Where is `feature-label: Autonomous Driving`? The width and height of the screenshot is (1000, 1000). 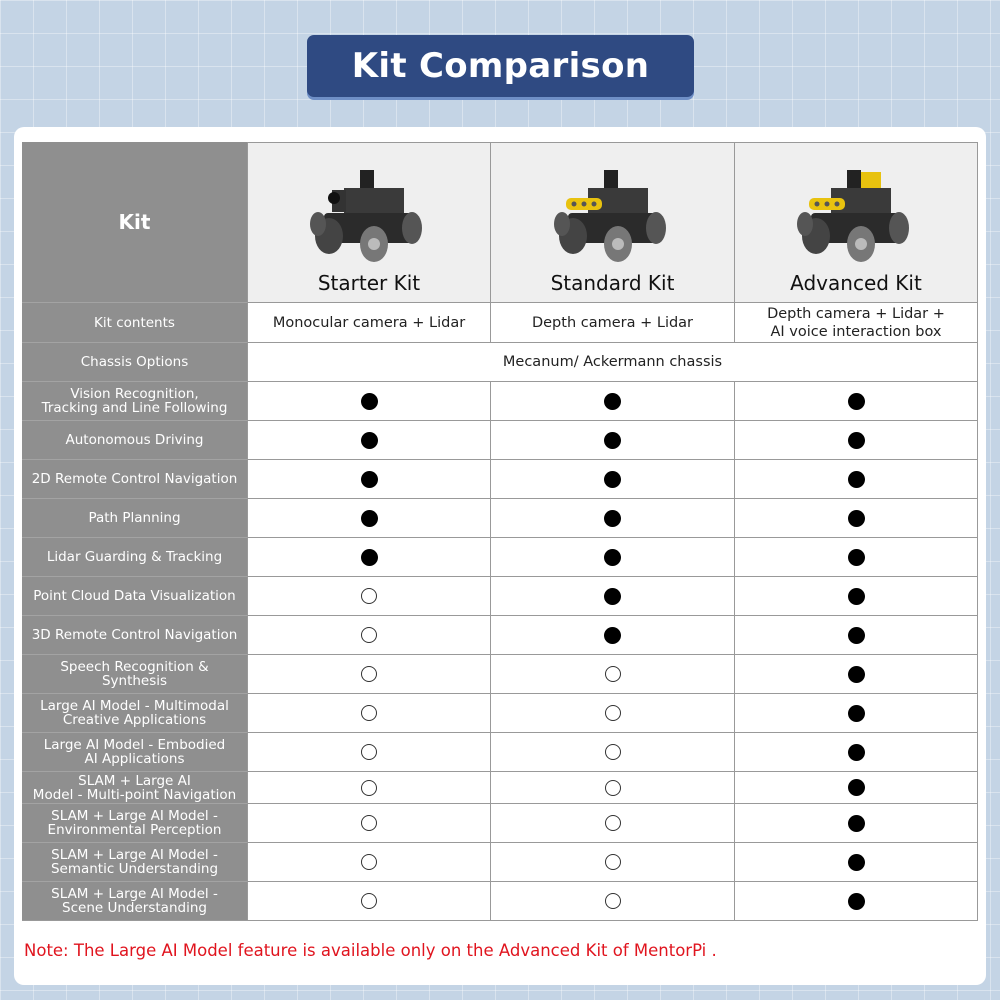
feature-label: Autonomous Driving is located at coordinates (134, 439).